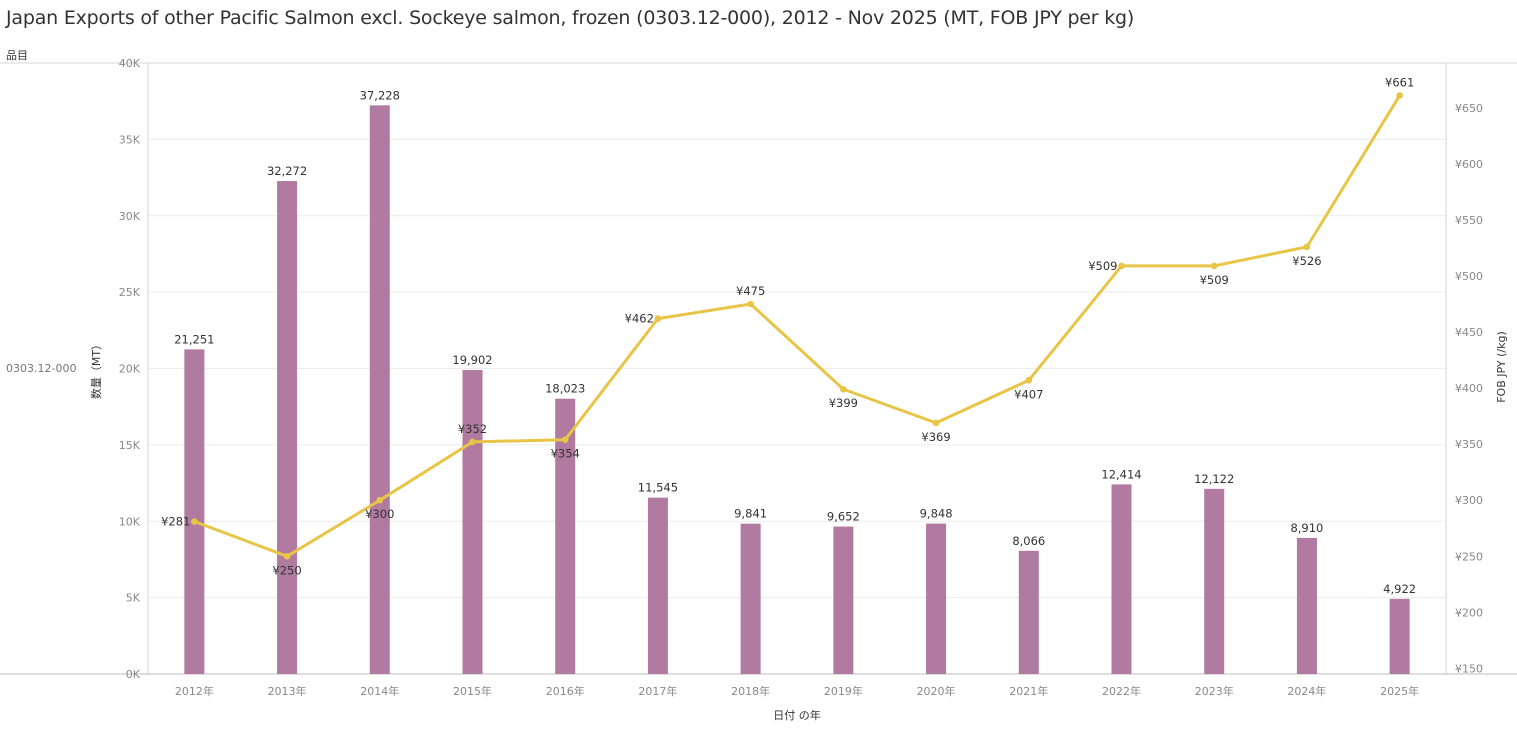 The height and width of the screenshot is (732, 1517). Describe the element at coordinates (1306, 261) in the screenshot. I see `price-value-label: ¥526` at that location.